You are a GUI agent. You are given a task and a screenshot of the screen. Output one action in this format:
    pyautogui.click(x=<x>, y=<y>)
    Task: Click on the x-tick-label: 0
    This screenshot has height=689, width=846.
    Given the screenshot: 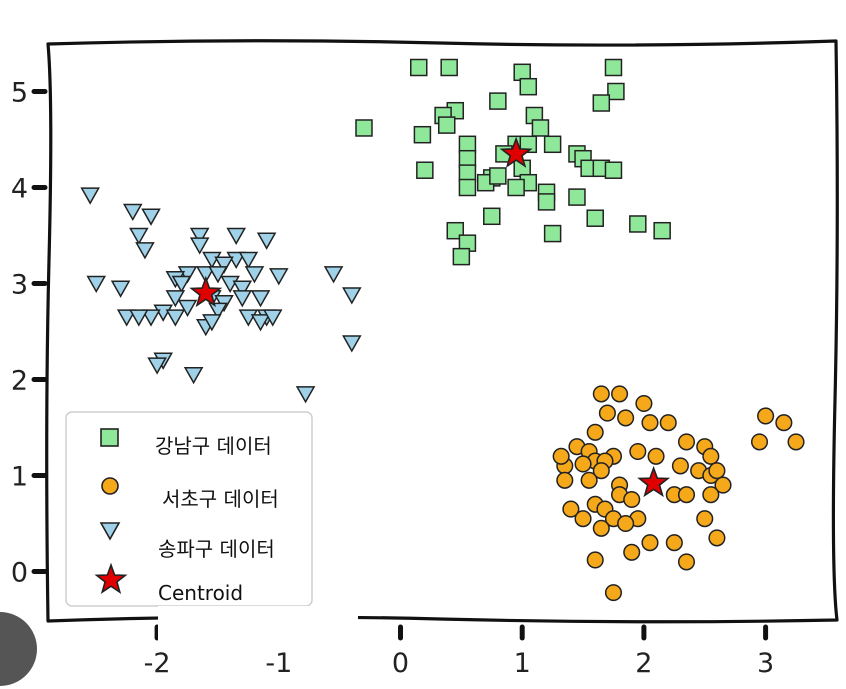 What is the action you would take?
    pyautogui.click(x=400, y=663)
    